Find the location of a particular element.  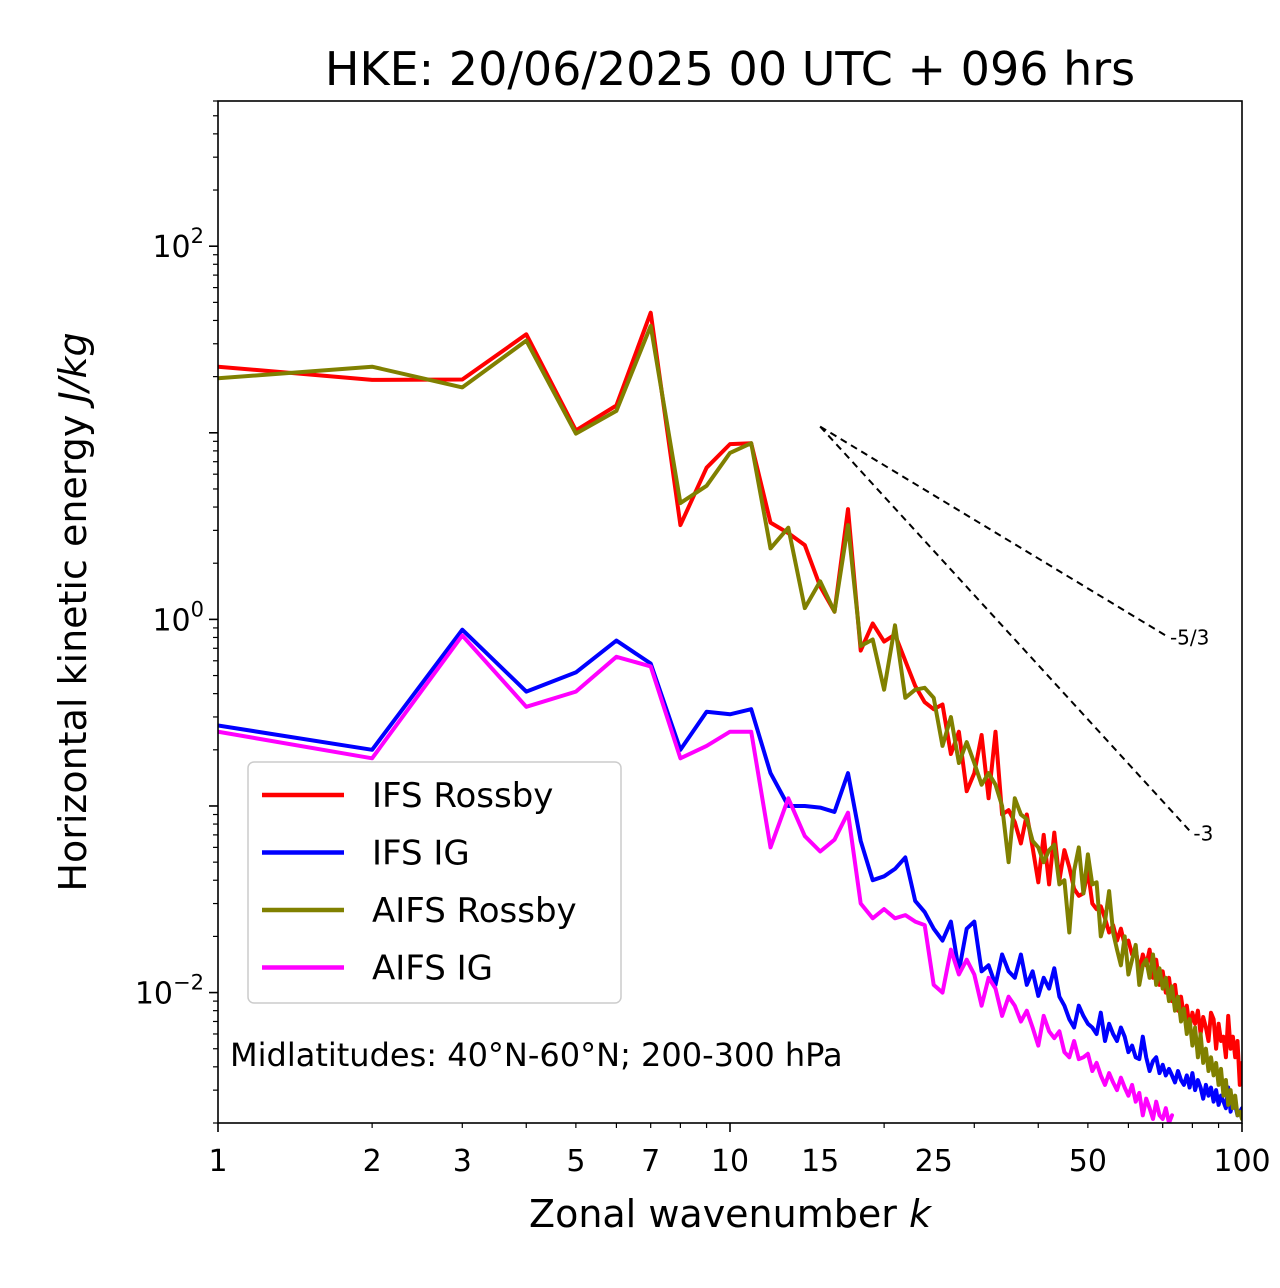

x-tick-label: 5 is located at coordinates (575, 1161).